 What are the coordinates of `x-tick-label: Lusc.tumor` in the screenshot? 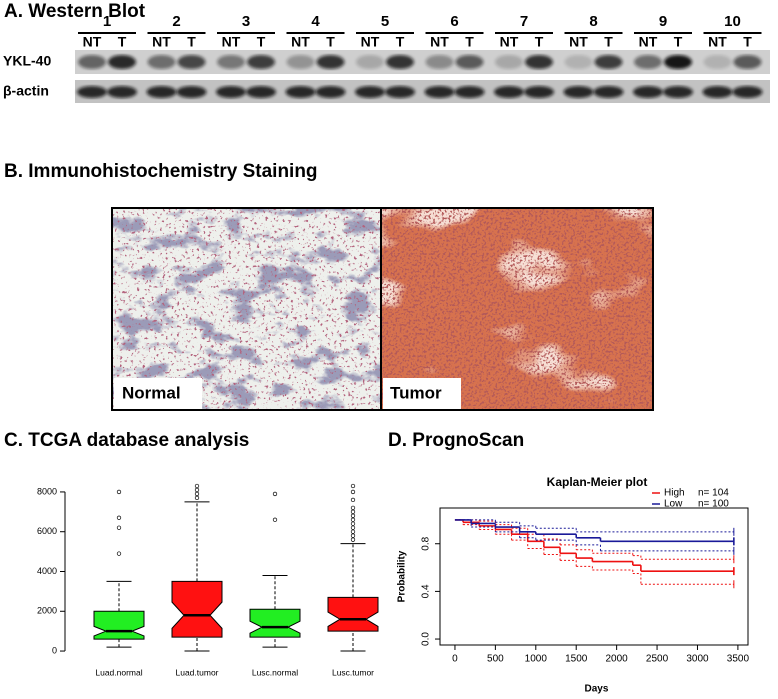 It's located at (353, 672).